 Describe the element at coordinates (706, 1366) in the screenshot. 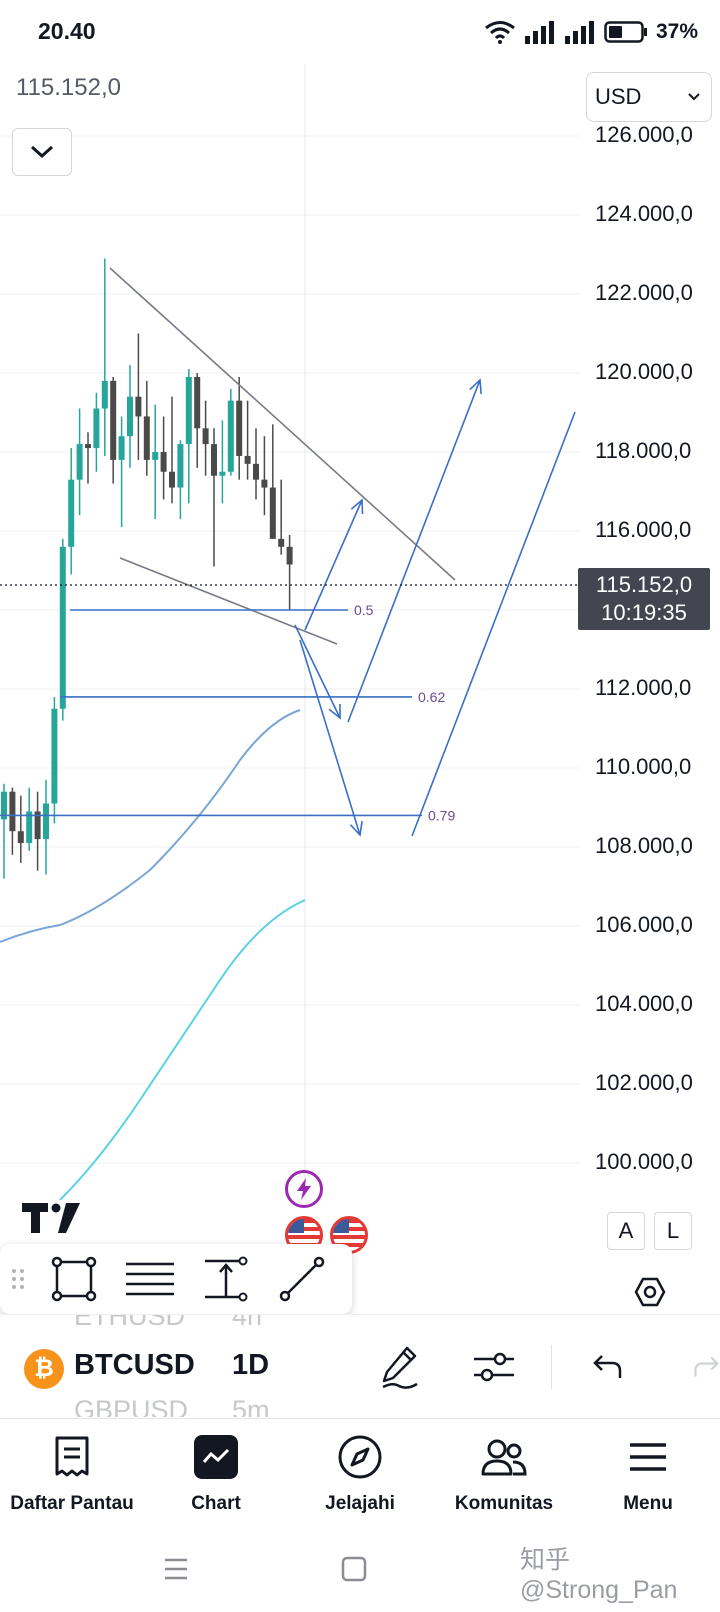

I see `redo-icon` at that location.